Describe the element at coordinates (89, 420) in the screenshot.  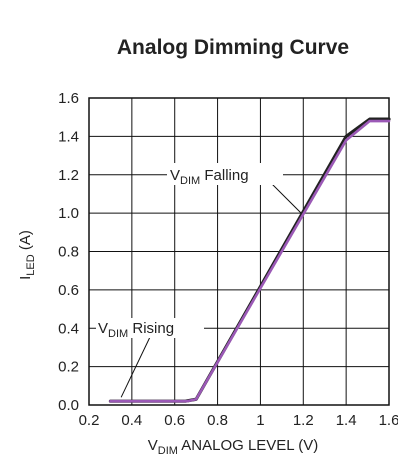
I see `x-tick-label: 0.2` at that location.